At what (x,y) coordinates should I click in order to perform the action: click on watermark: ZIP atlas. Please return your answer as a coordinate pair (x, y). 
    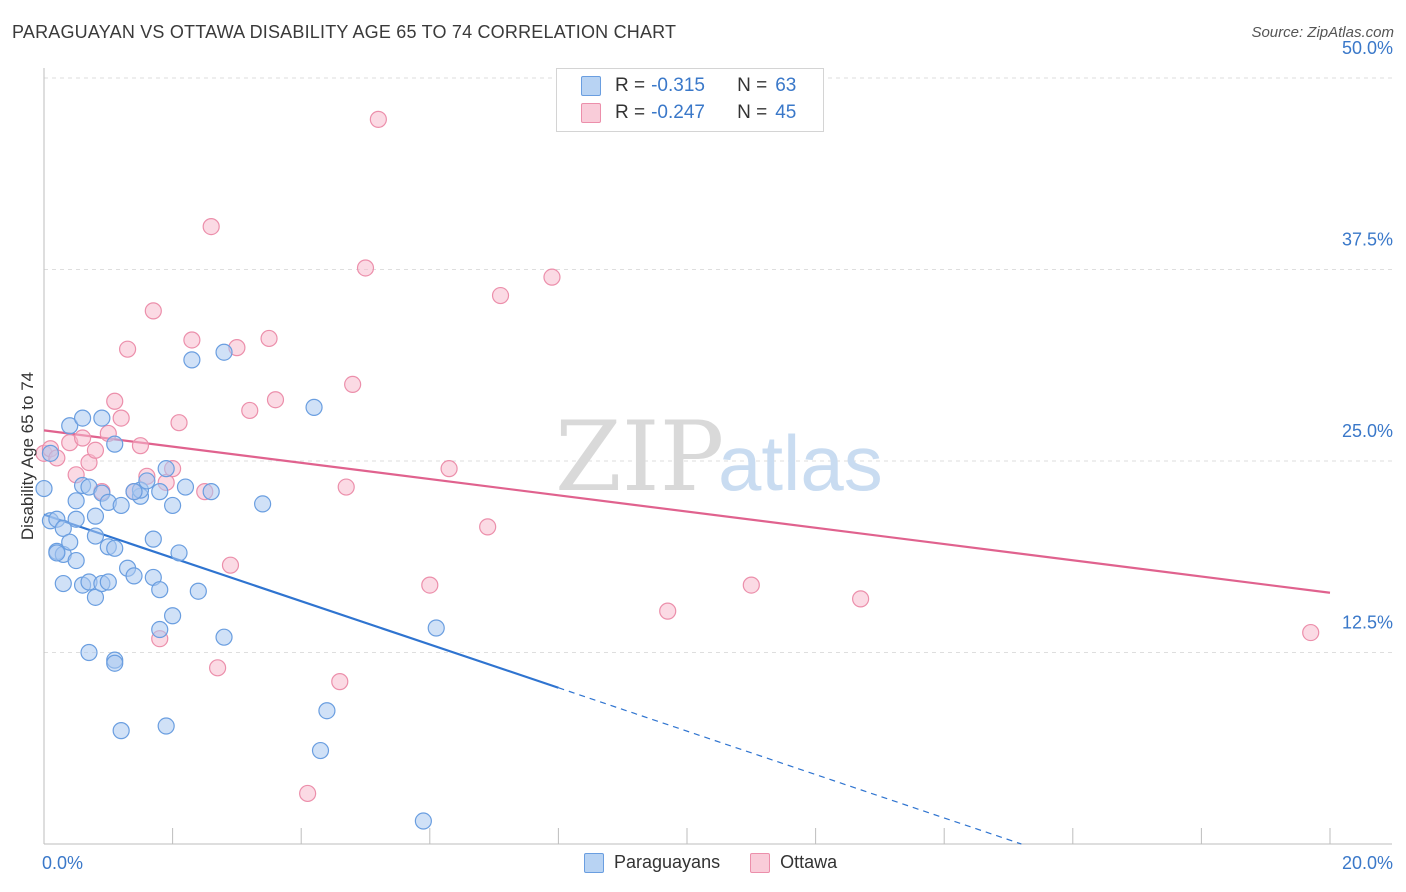
    Looking at the image, I should click on (719, 457).